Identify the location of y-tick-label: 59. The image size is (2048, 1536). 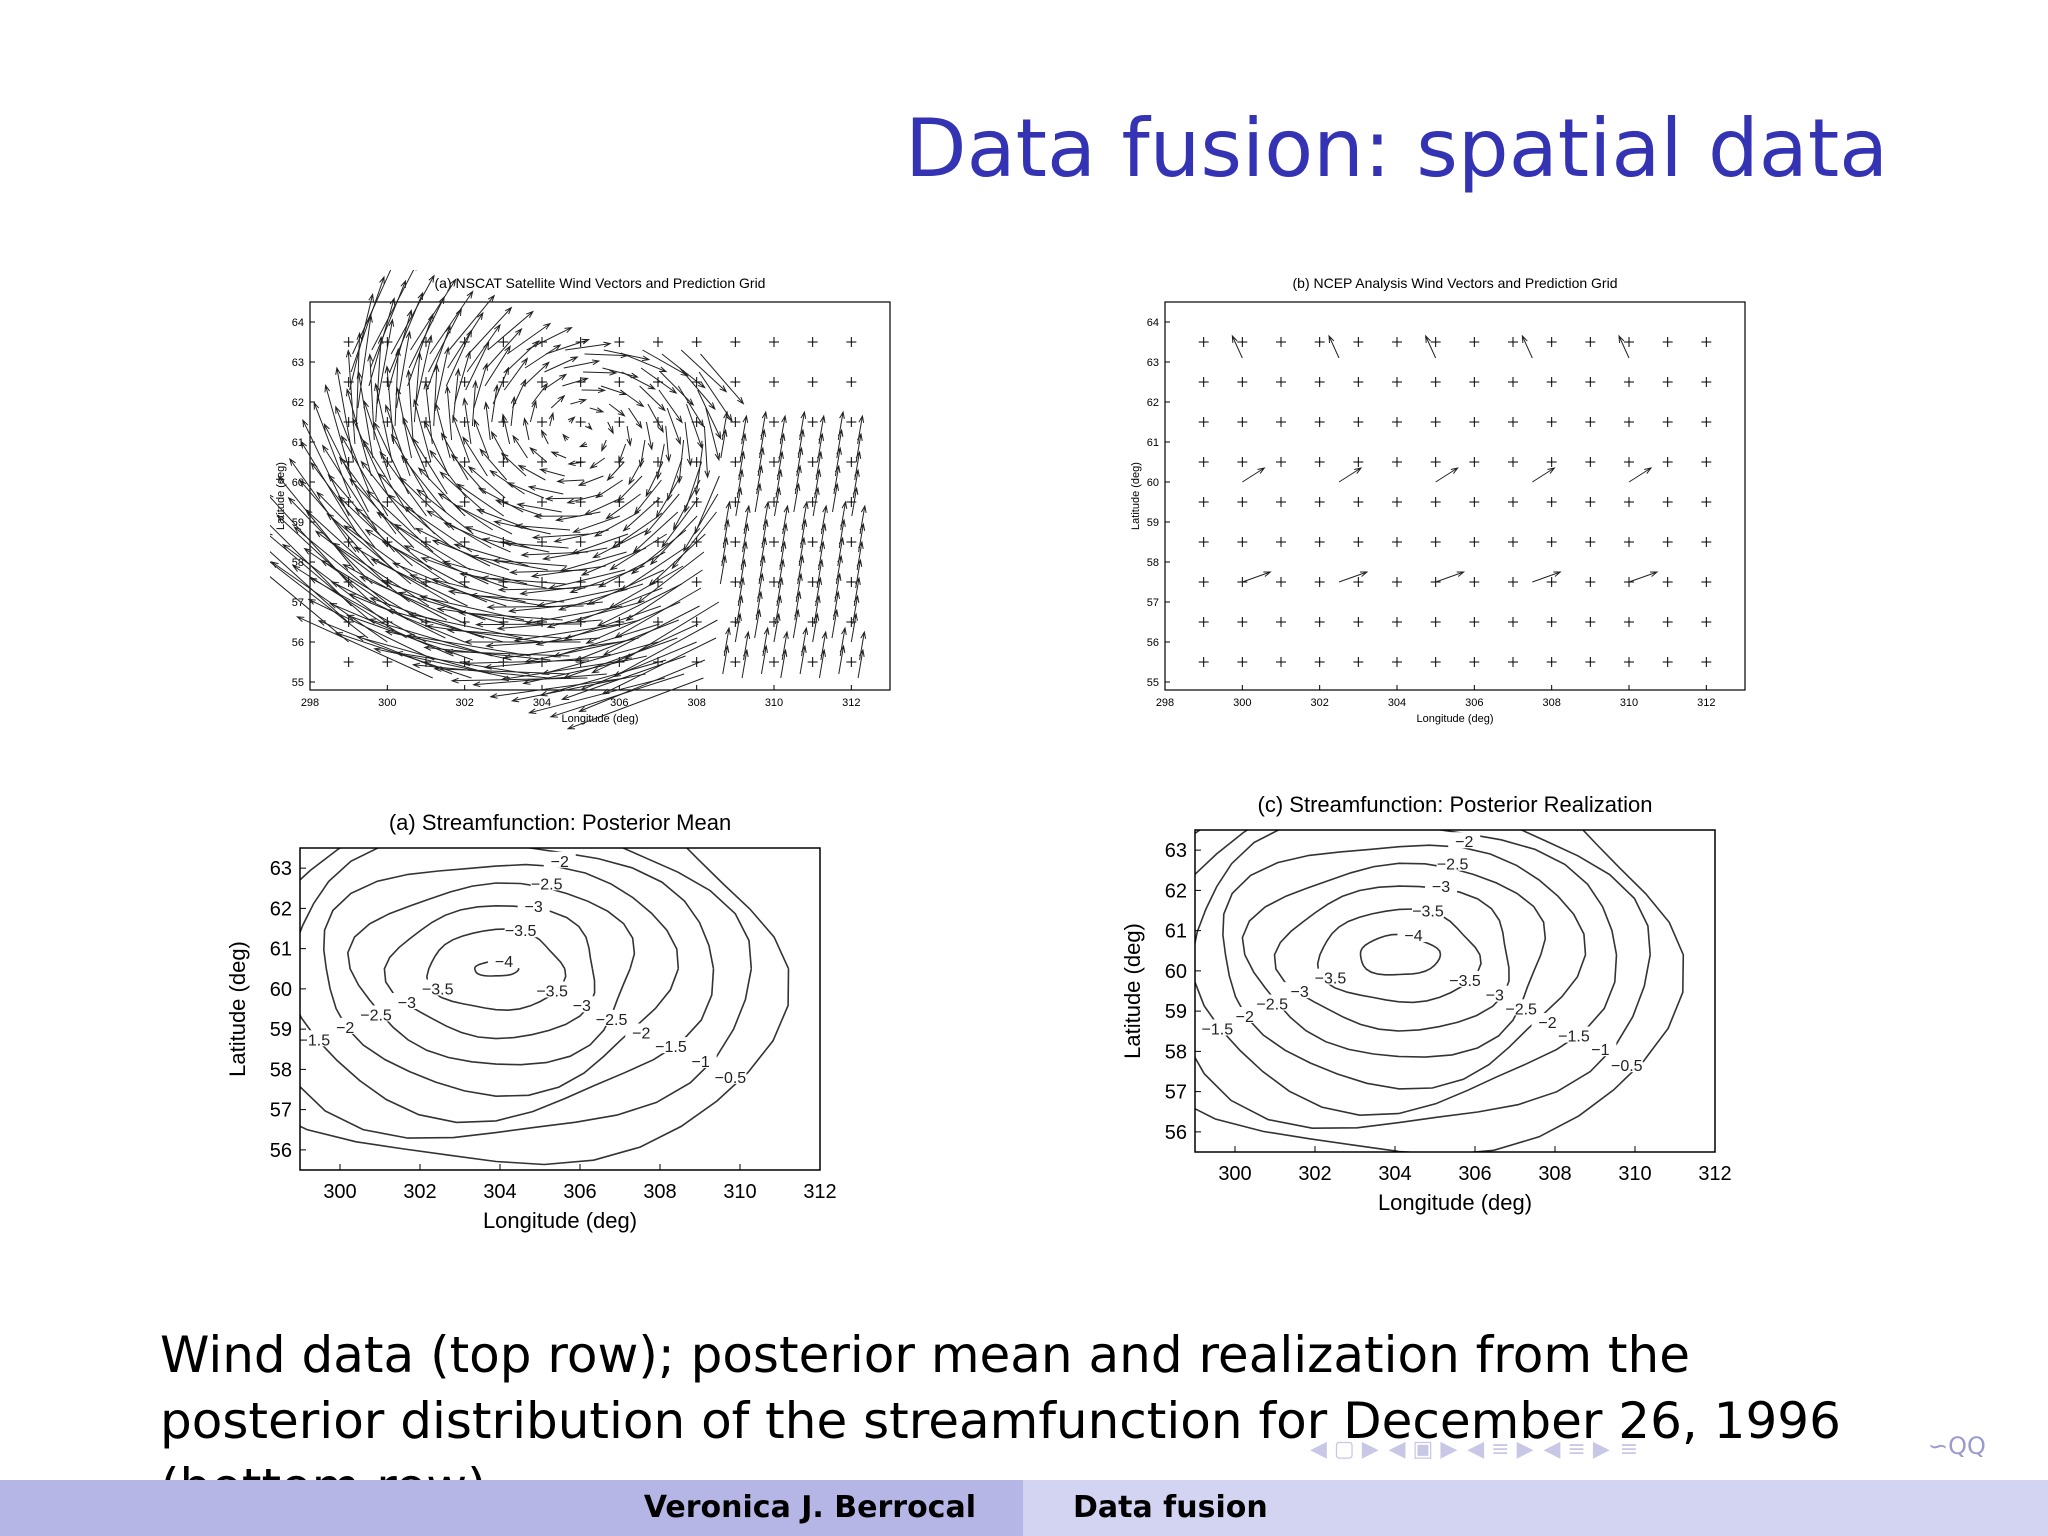
(1176, 1012).